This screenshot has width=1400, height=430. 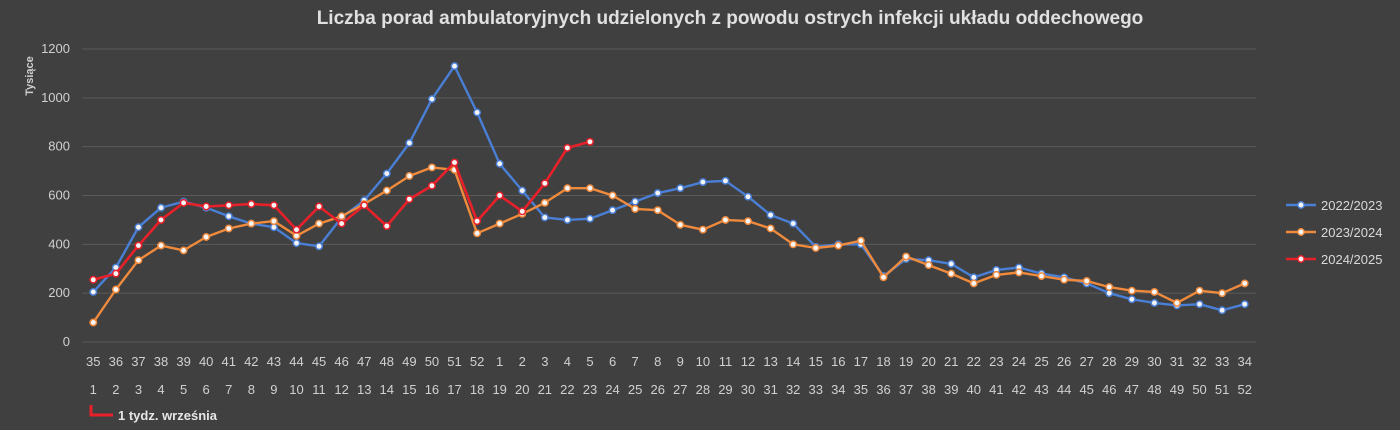 I want to click on x-tick-label-week: 36, so click(x=116, y=361).